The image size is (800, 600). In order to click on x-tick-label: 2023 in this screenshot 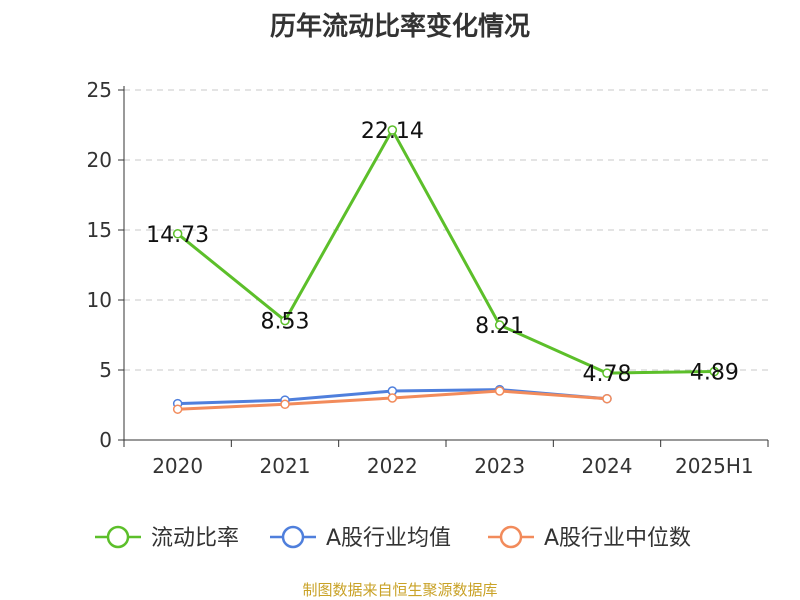, I will do `click(499, 466)`.